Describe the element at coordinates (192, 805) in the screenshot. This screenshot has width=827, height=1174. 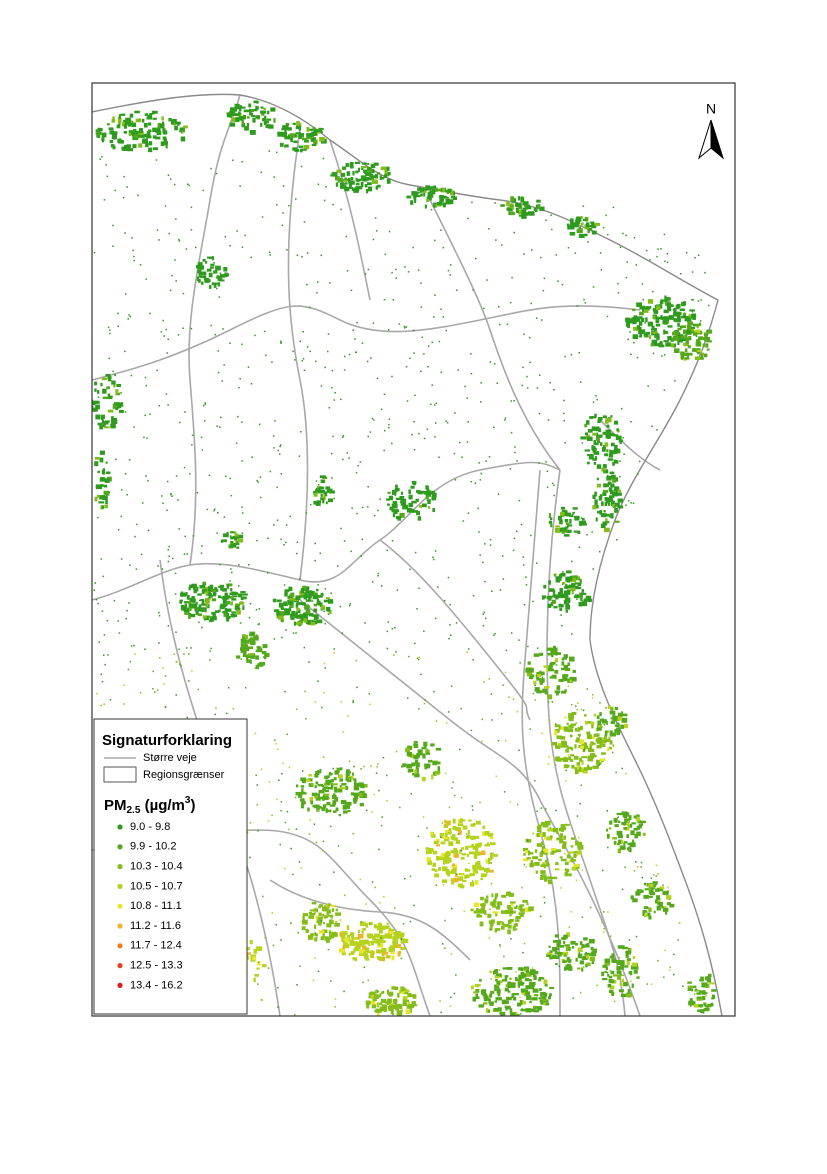
I see `pm-unit-close: )` at that location.